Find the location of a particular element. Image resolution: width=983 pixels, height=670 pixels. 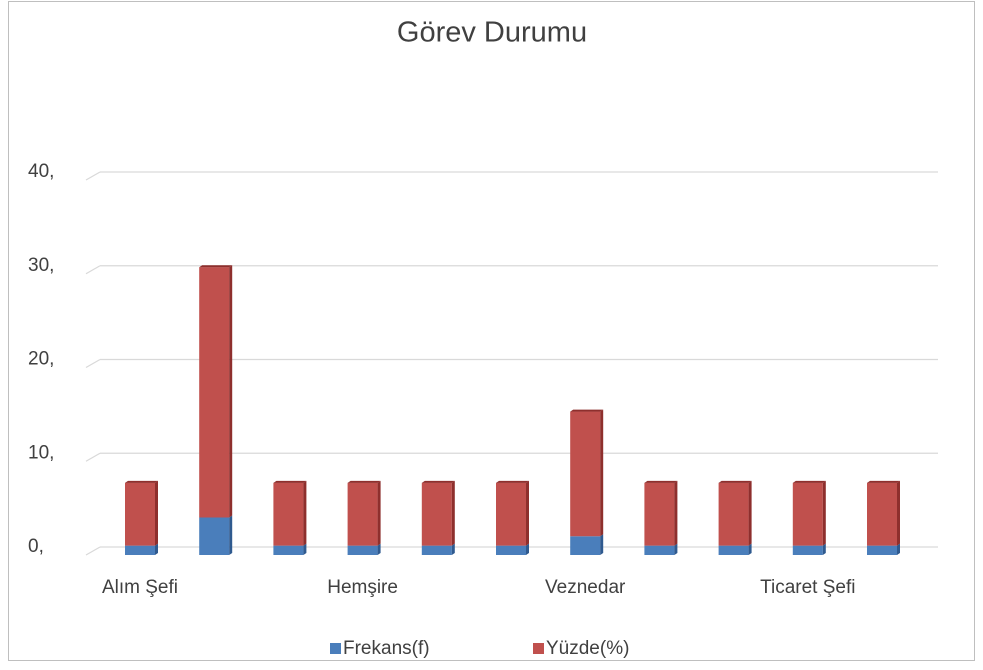

y-tick-label: 30, is located at coordinates (41, 265).